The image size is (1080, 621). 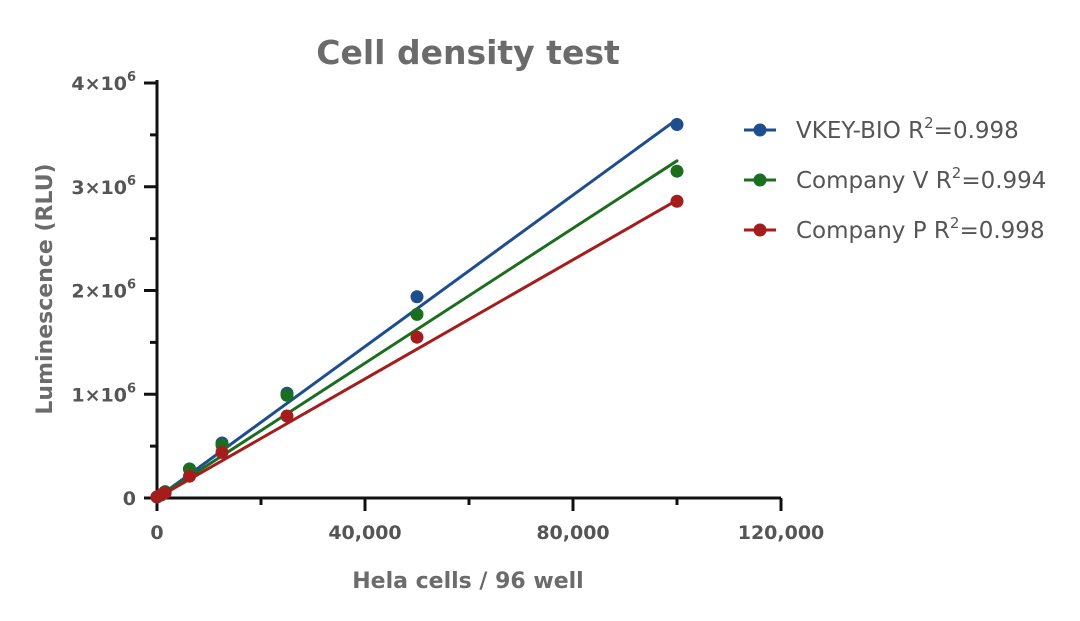 What do you see at coordinates (103, 186) in the screenshot?
I see `y-tick-label: 3×10⁶` at bounding box center [103, 186].